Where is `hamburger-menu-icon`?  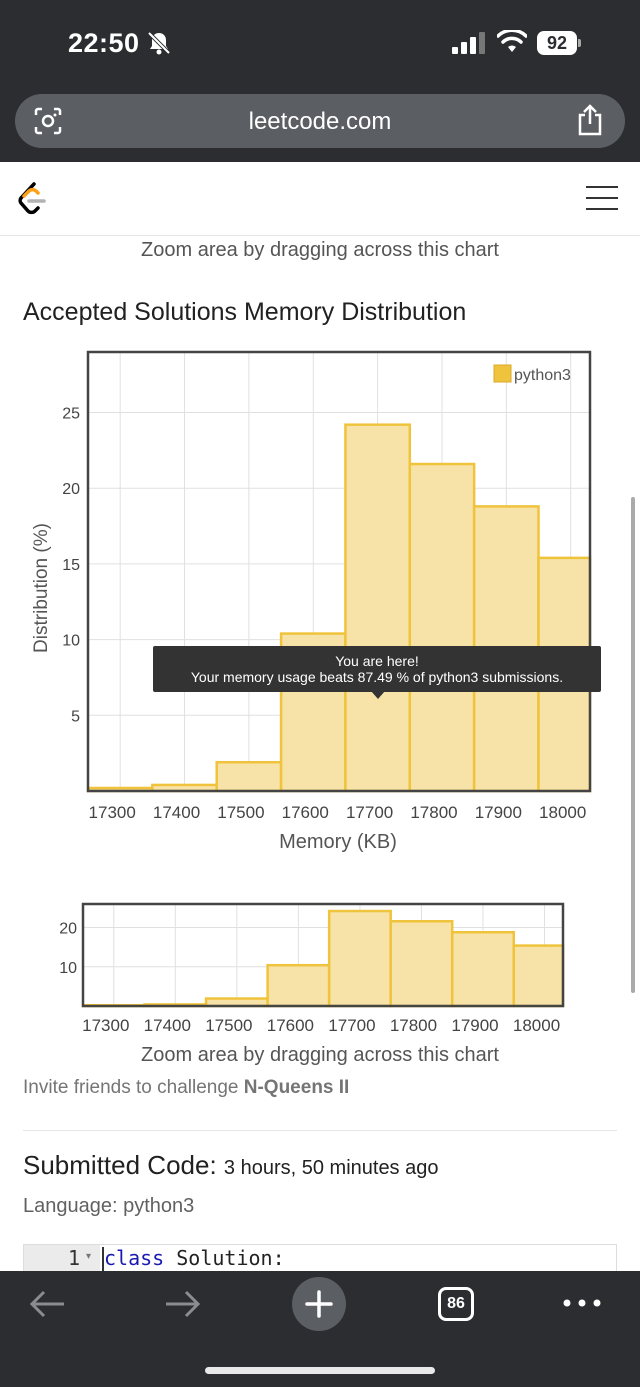
hamburger-menu-icon is located at coordinates (602, 198).